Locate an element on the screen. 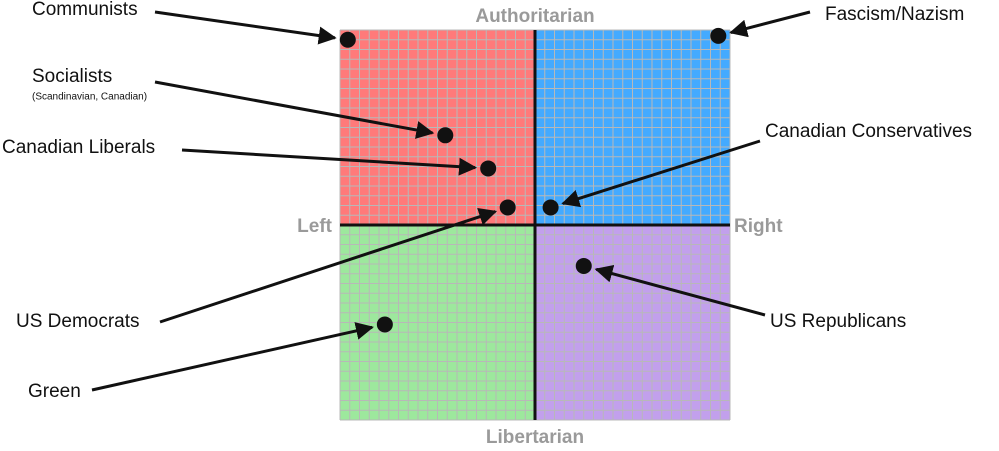  point-label: Fascism/Nazism is located at coordinates (894, 14).